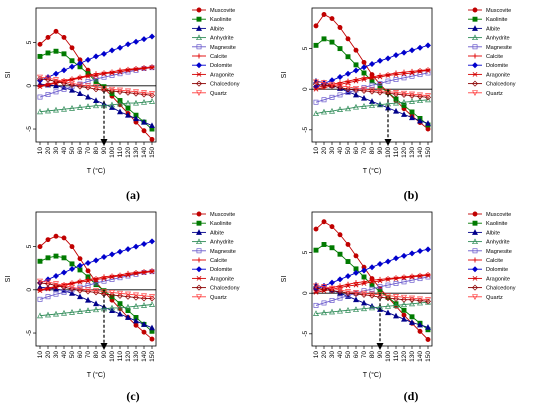 The width and height of the screenshot is (550, 406). What do you see at coordinates (218, 94) in the screenshot?
I see `legend-label: Quartz` at bounding box center [218, 94].